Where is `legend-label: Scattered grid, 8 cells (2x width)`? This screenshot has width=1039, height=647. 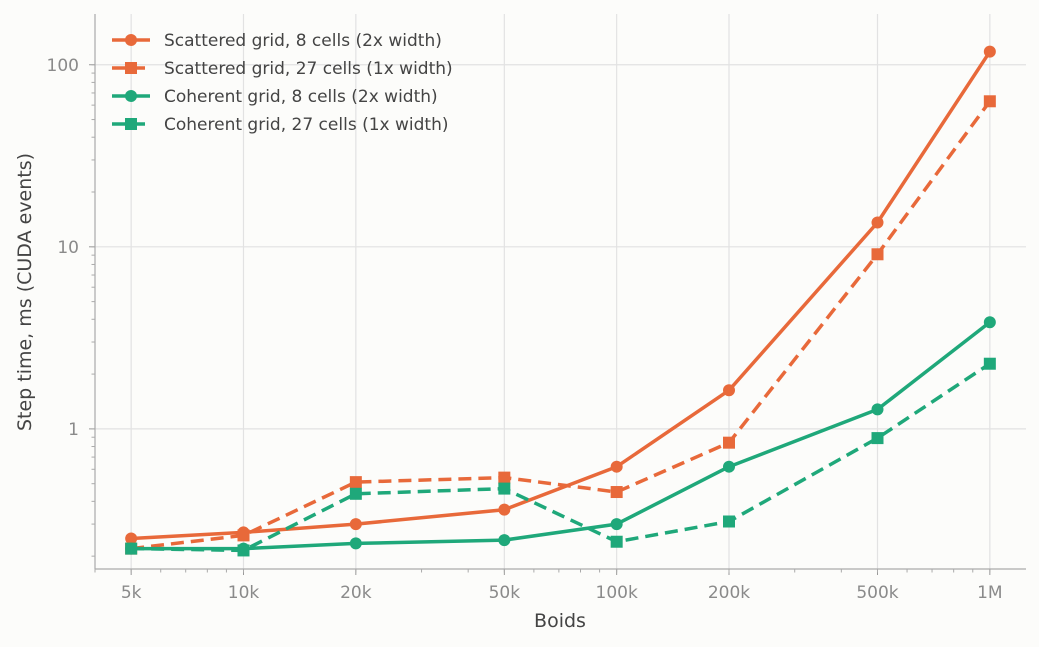
legend-label: Scattered grid, 8 cells (2x width) is located at coordinates (303, 41).